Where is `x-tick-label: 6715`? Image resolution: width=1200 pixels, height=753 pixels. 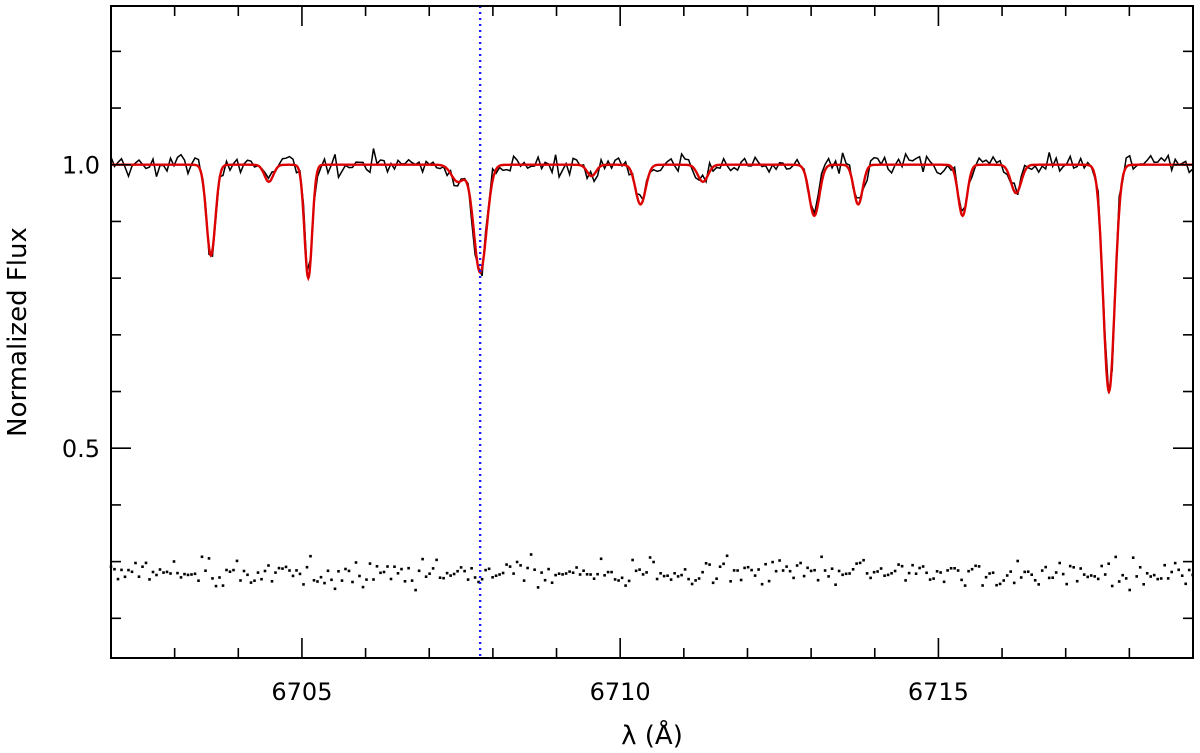
x-tick-label: 6715 is located at coordinates (938, 692).